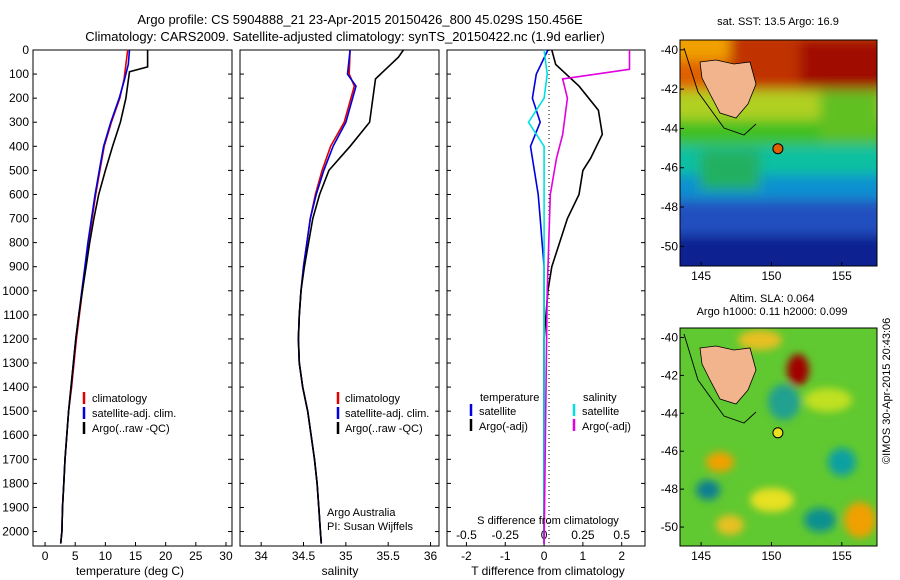 Image resolution: width=900 pixels, height=580 pixels. Describe the element at coordinates (15, 507) in the screenshot. I see `y-tick-label: 1900` at that location.